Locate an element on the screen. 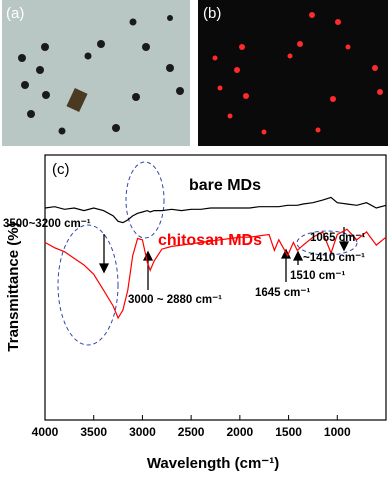 The width and height of the screenshot is (391, 480). x-tick-label: 1500 is located at coordinates (288, 432).